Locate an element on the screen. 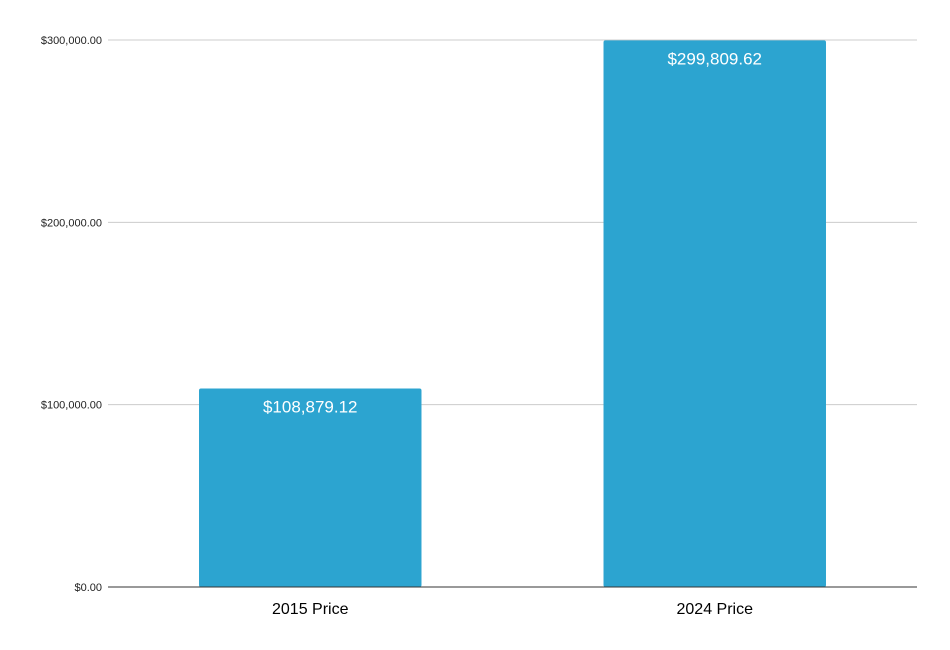 This screenshot has height=650, width=950. x-axis-ticks: 2015 Price 2024 Price is located at coordinates (512, 609).